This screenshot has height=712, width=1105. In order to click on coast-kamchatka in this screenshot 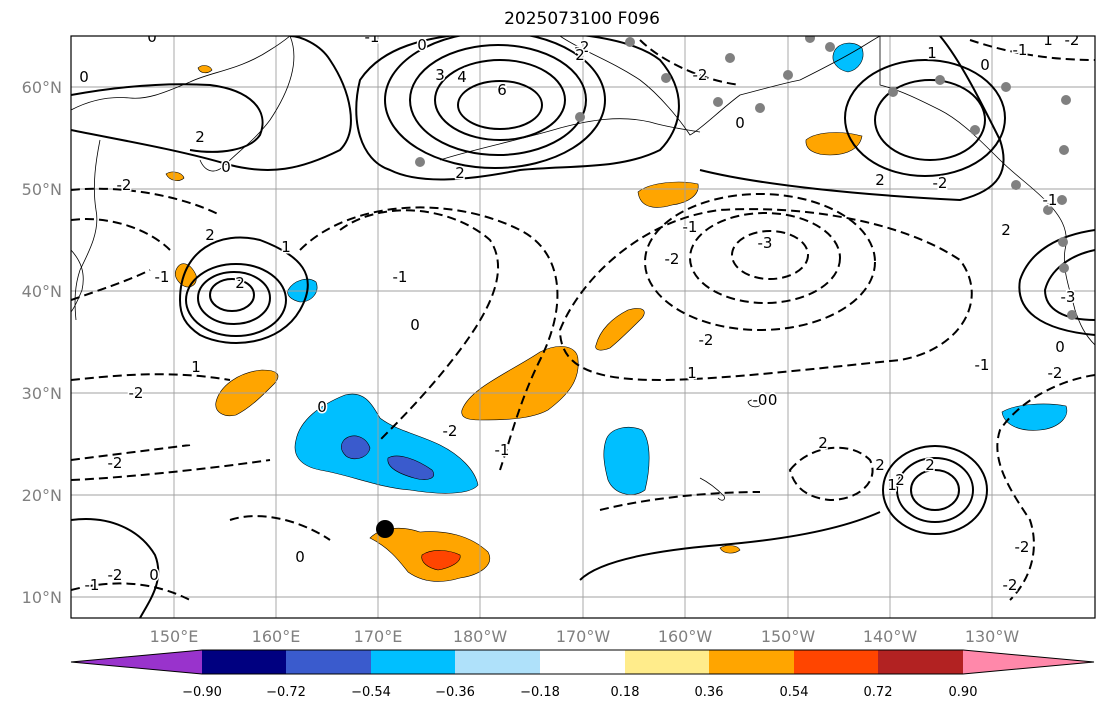, I will do `click(247, 104)`.